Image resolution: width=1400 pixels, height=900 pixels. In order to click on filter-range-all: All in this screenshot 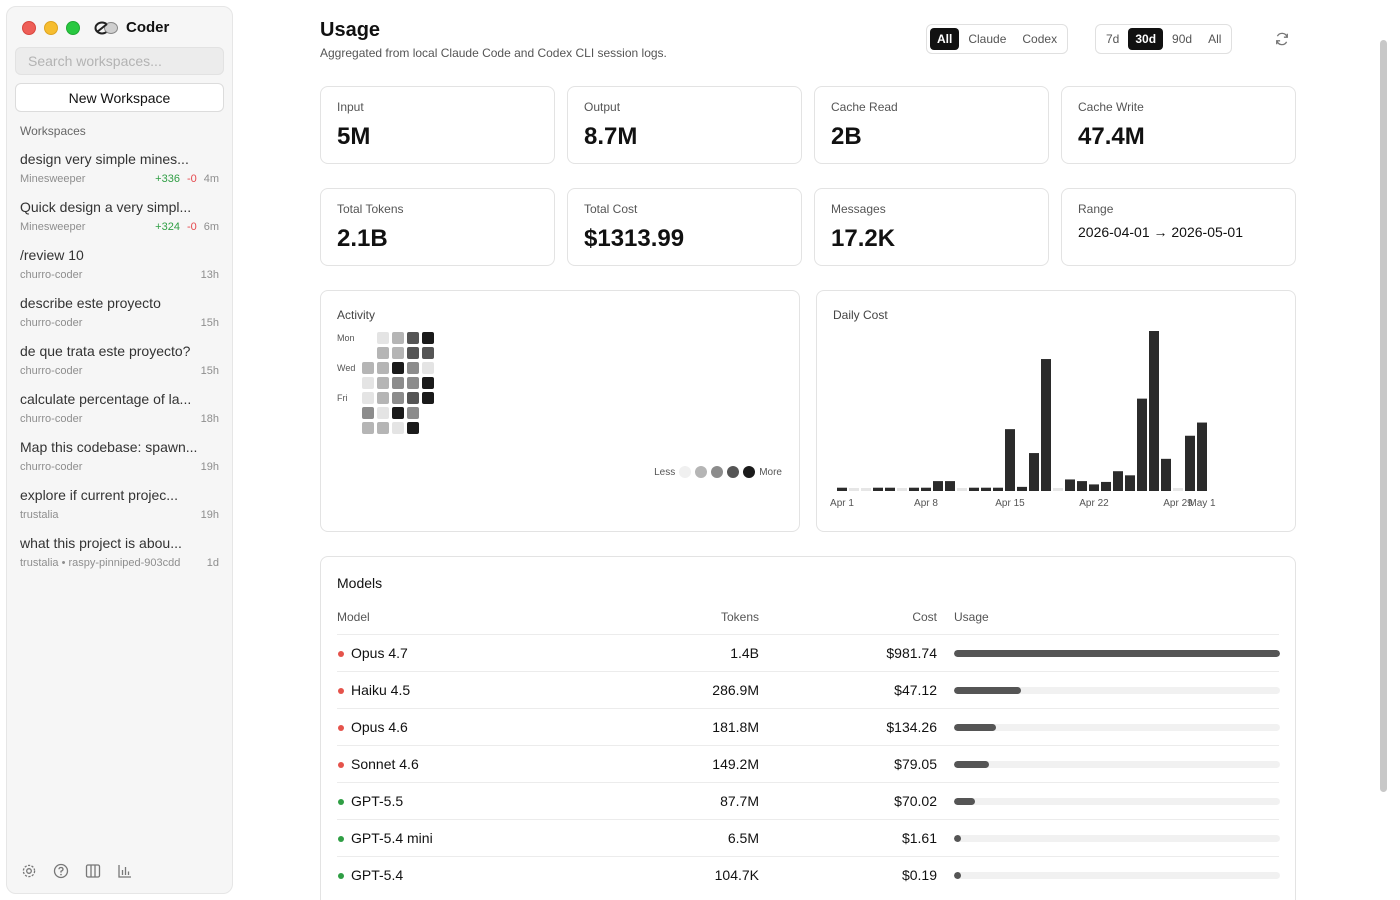, I will do `click(1215, 39)`.